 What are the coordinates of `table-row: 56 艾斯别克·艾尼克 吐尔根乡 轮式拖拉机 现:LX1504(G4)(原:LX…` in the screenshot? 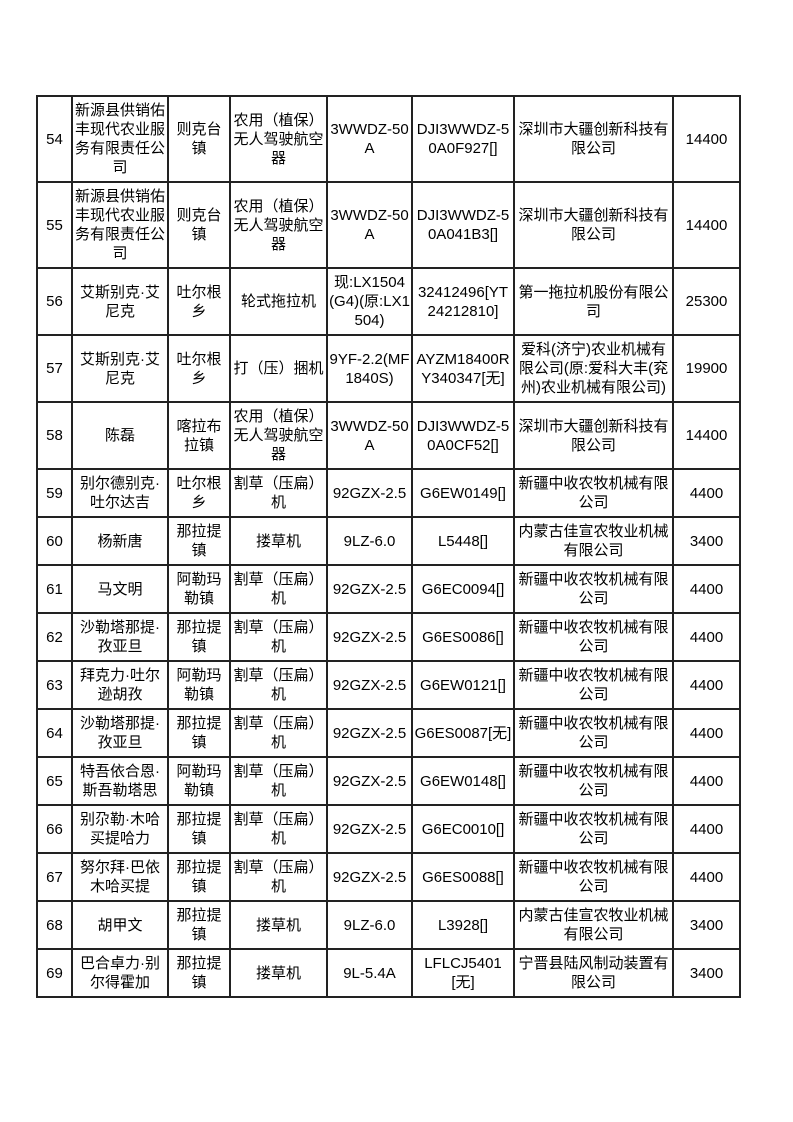 It's located at (388, 301).